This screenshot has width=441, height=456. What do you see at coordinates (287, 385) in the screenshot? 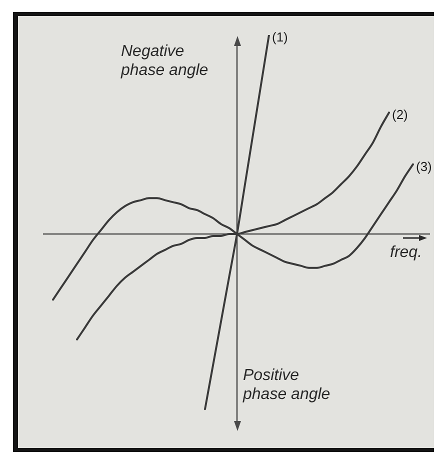
I see `annotation: Positive phase angle` at bounding box center [287, 385].